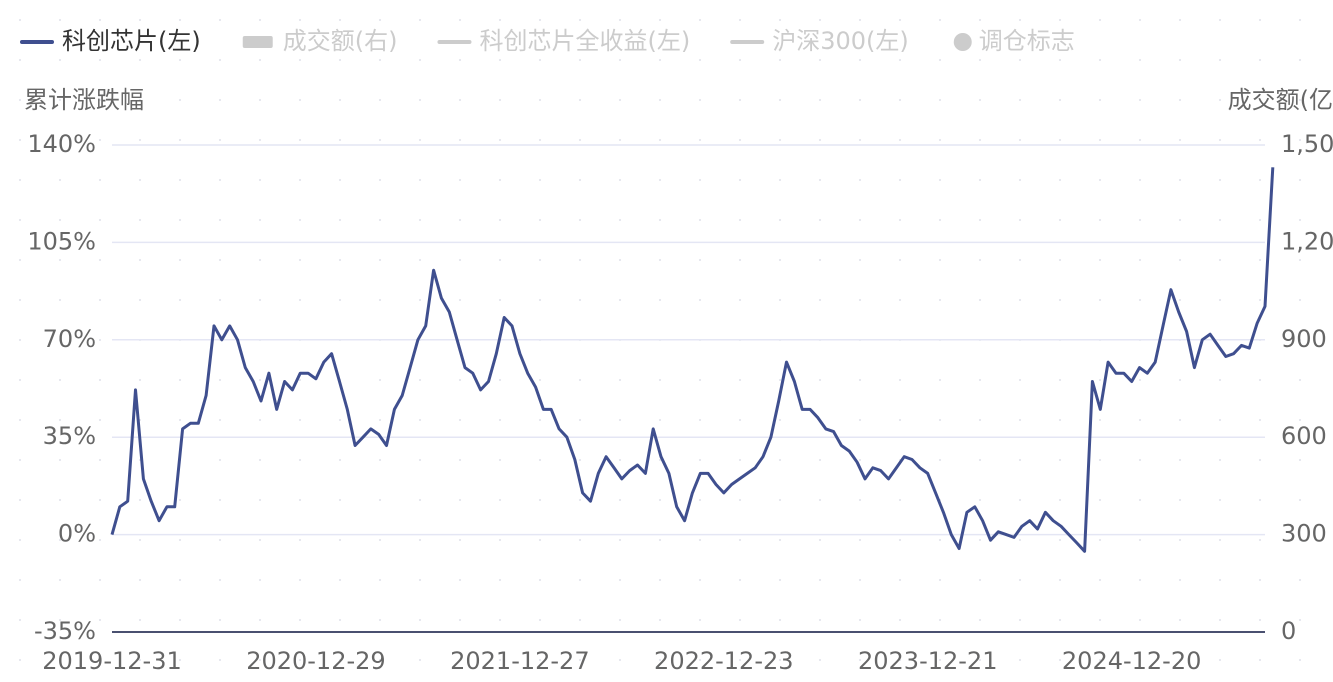 Image resolution: width=1333 pixels, height=682 pixels. Describe the element at coordinates (840, 41) in the screenshot. I see `legend-label: 沪深300(左)` at that location.